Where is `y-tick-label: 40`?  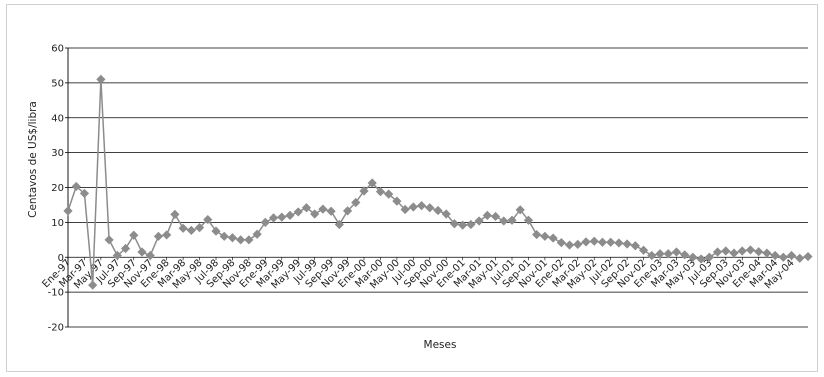 y-tick-label: 40 is located at coordinates (57, 118).